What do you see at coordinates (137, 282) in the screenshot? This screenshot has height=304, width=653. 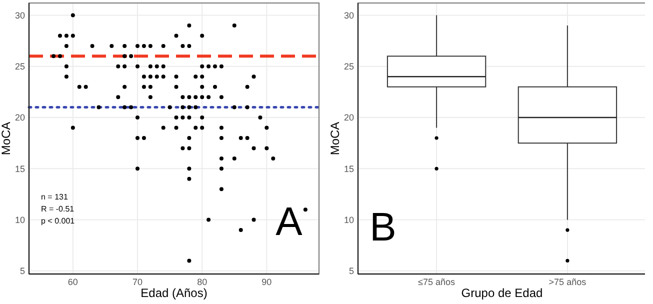 I see `x-tick-label: 70` at bounding box center [137, 282].